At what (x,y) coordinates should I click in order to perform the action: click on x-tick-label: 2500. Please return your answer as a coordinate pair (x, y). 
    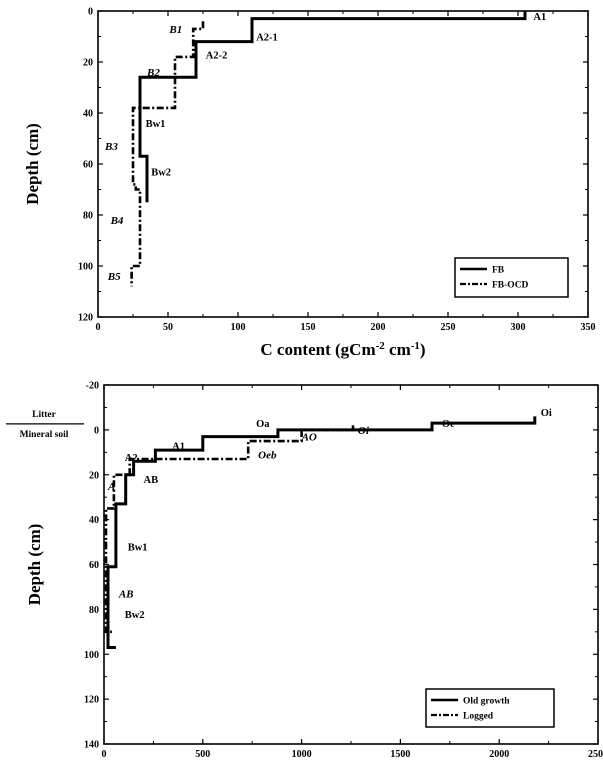
    Looking at the image, I should click on (595, 754).